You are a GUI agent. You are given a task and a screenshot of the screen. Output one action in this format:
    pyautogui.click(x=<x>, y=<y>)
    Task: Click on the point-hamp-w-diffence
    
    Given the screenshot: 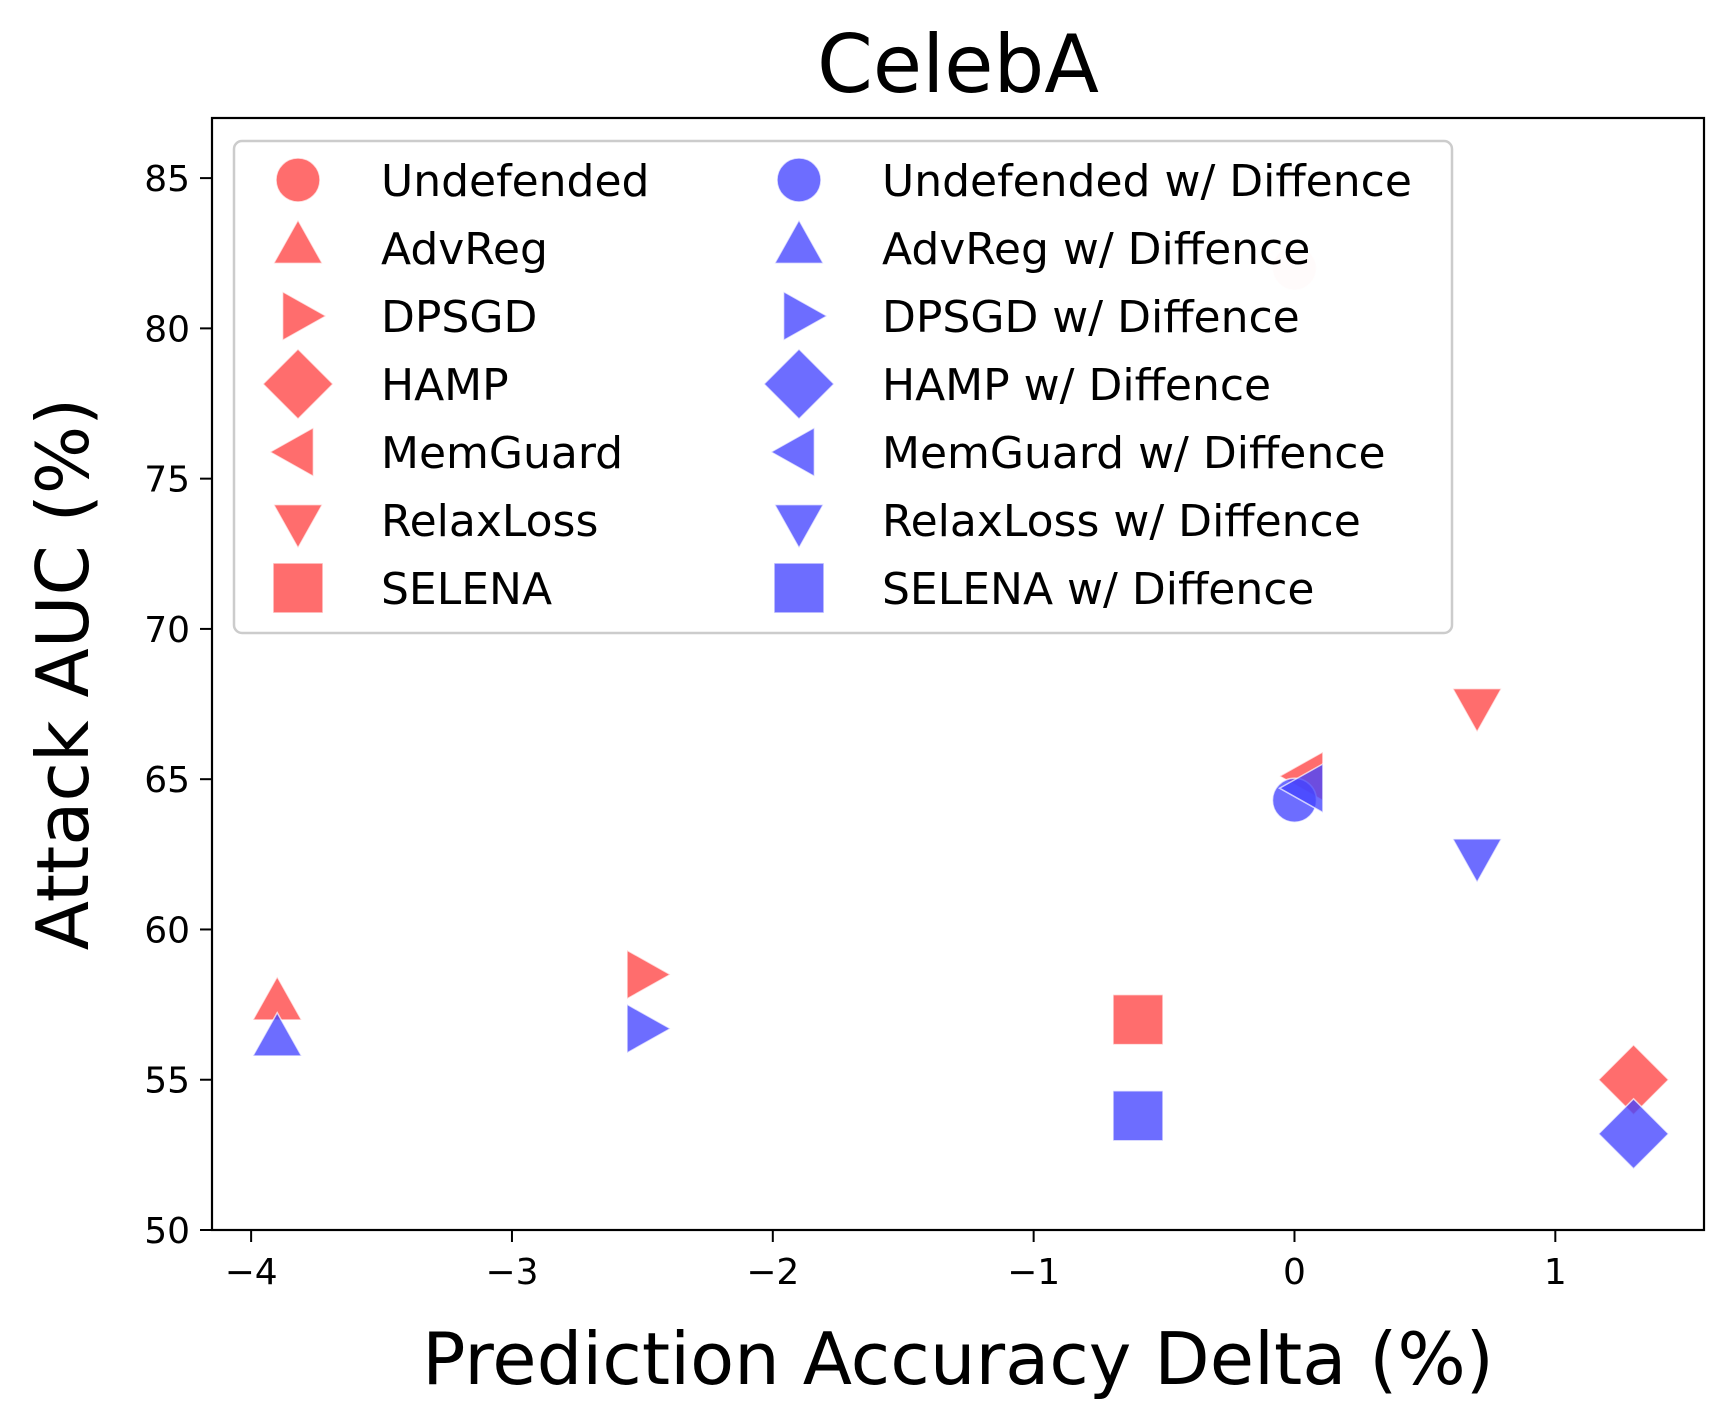 What is the action you would take?
    pyautogui.click(x=1633, y=1133)
    